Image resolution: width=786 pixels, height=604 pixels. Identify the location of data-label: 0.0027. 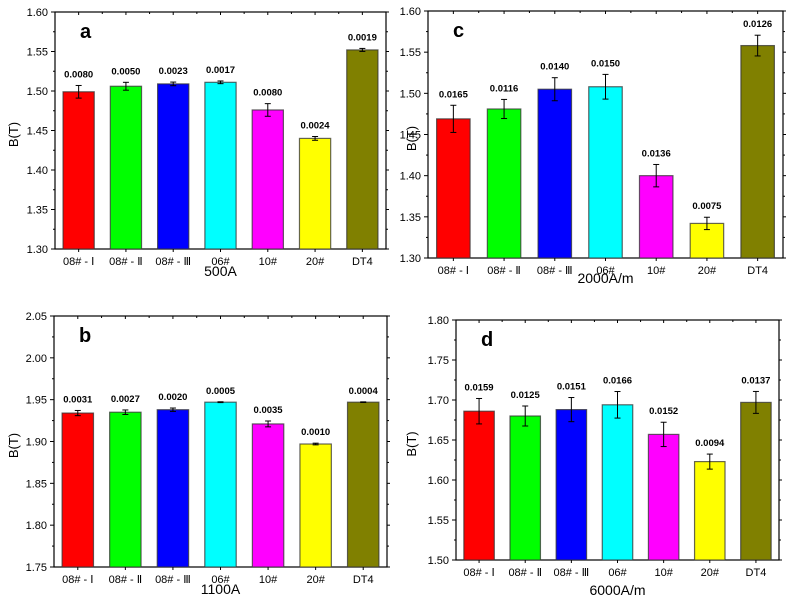
(125, 399).